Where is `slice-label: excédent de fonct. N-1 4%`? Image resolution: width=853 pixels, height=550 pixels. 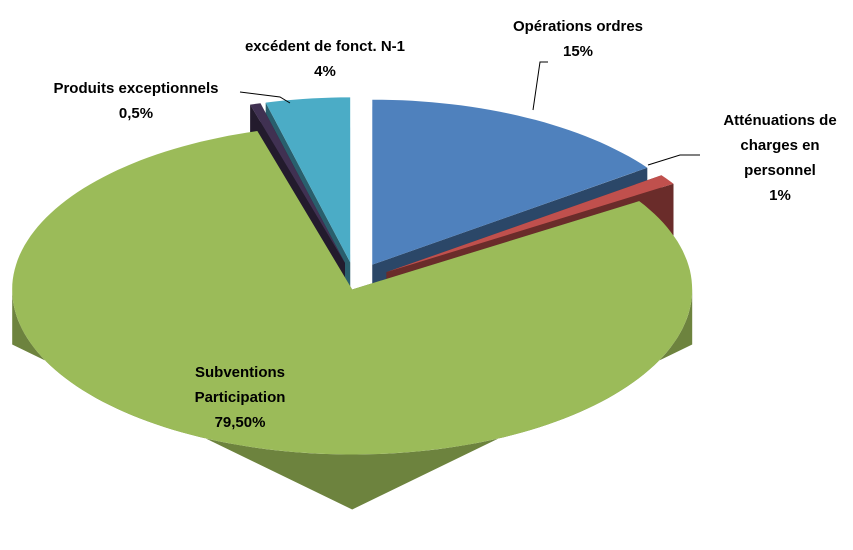 slice-label: excédent de fonct. N-1 4% is located at coordinates (325, 59).